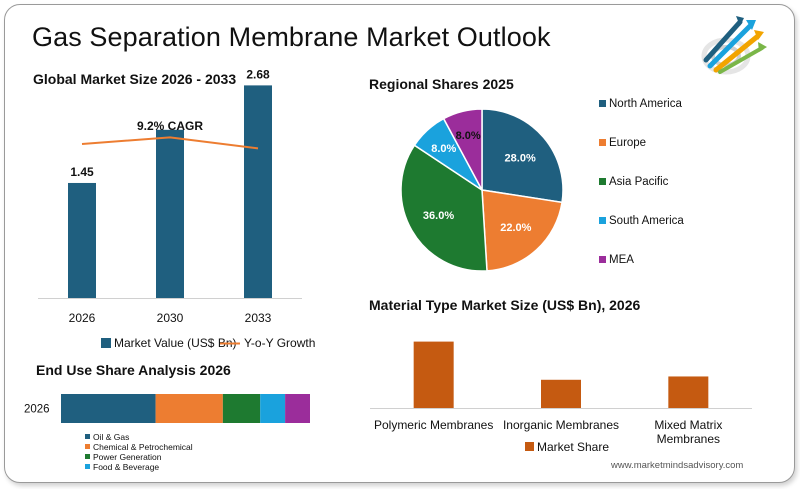 The height and width of the screenshot is (489, 800). Describe the element at coordinates (561, 393) in the screenshot. I see `bar-inorganic-membranes` at that location.